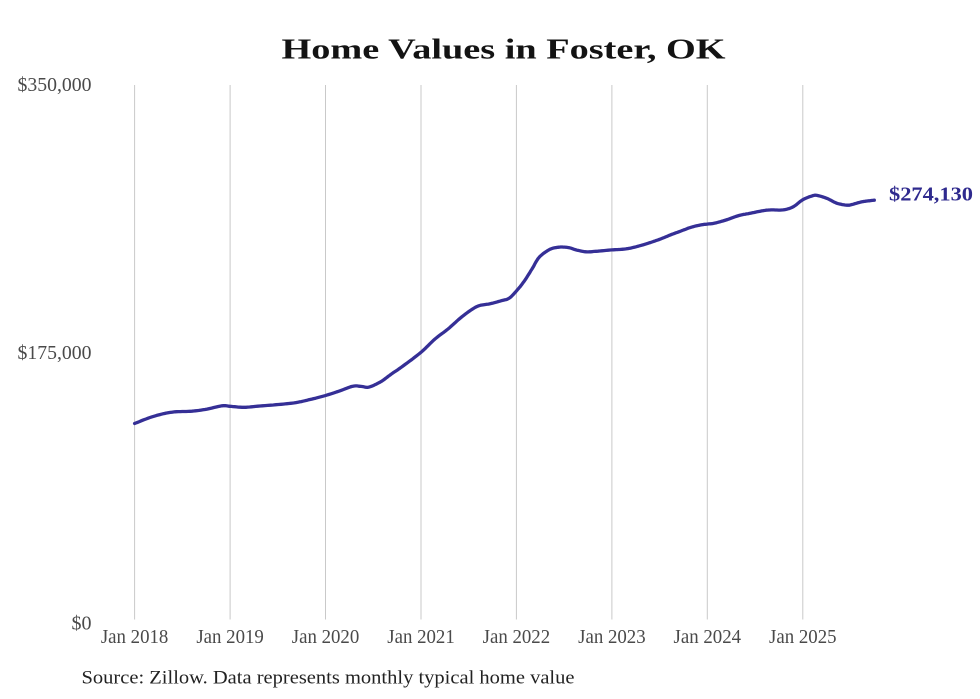 This screenshot has height=699, width=980. I want to click on svg-text: Jan 2024, so click(708, 637).